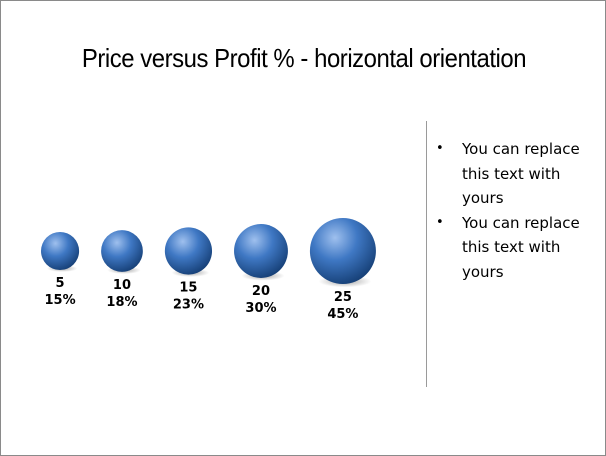  What do you see at coordinates (426, 254) in the screenshot?
I see `vertical-divider` at bounding box center [426, 254].